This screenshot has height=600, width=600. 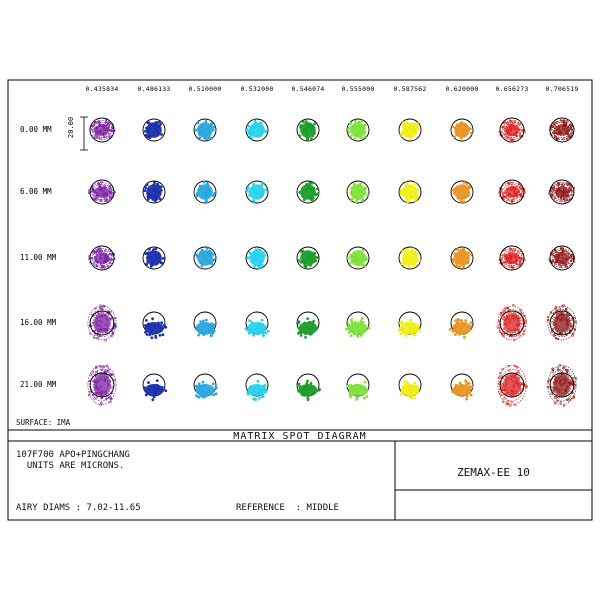 I want to click on lens-description: 107F700 APO+PINGCHANG, so click(x=73, y=455).